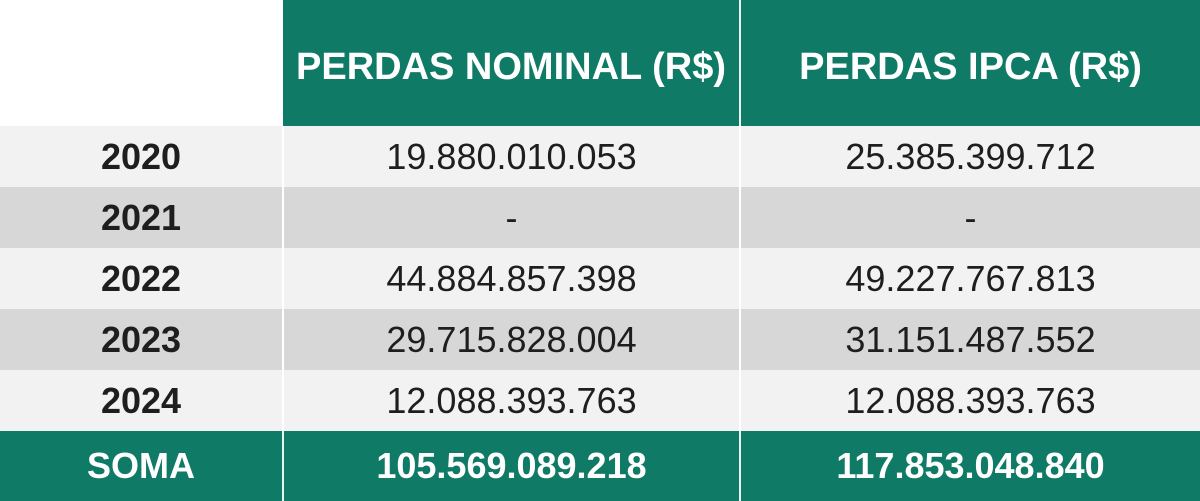 Image resolution: width=1200 pixels, height=501 pixels. Describe the element at coordinates (511, 278) in the screenshot. I see `nominal-loss-cell: 44.884.857.398` at that location.